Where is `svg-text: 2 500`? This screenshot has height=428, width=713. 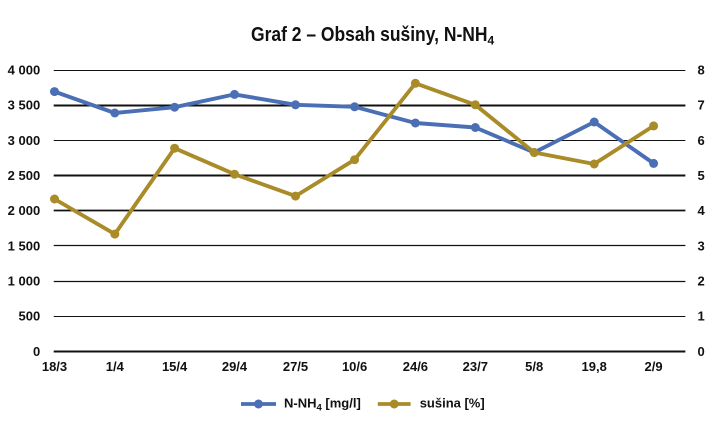
svg-text: 2 500 is located at coordinates (24, 175).